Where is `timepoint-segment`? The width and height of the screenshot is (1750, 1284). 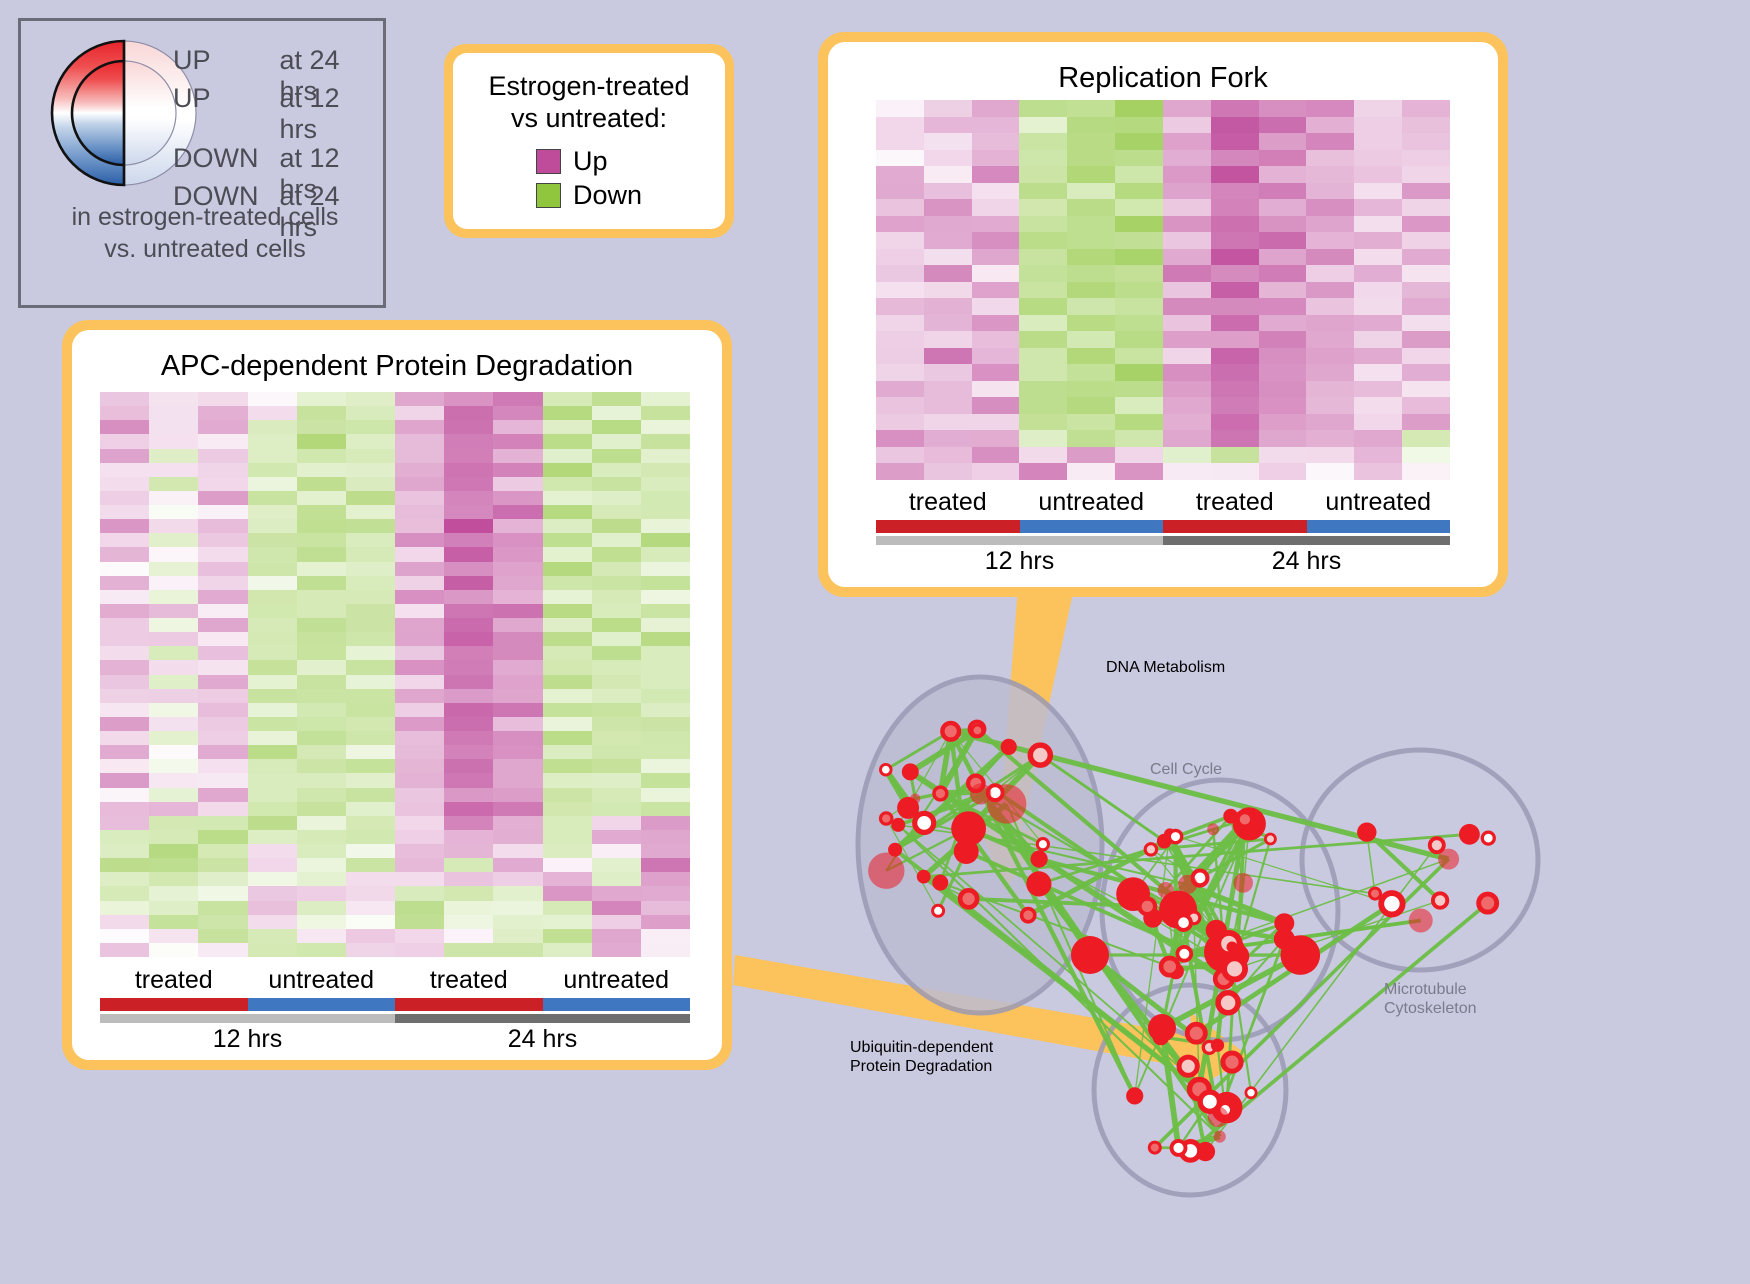 timepoint-segment is located at coordinates (542, 1018).